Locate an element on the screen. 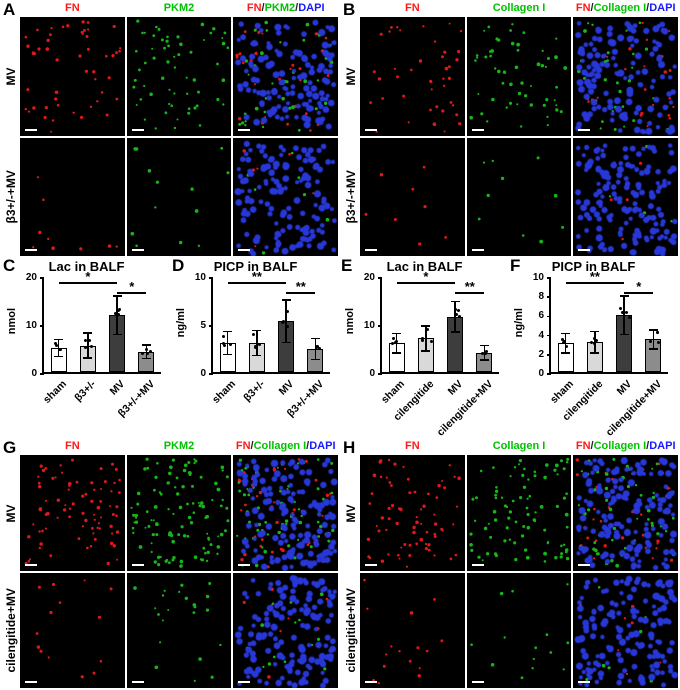 This screenshot has height=690, width=680. column-header-row: FN PKM2 FN/Collagen I/DAPI is located at coordinates (179, 446).